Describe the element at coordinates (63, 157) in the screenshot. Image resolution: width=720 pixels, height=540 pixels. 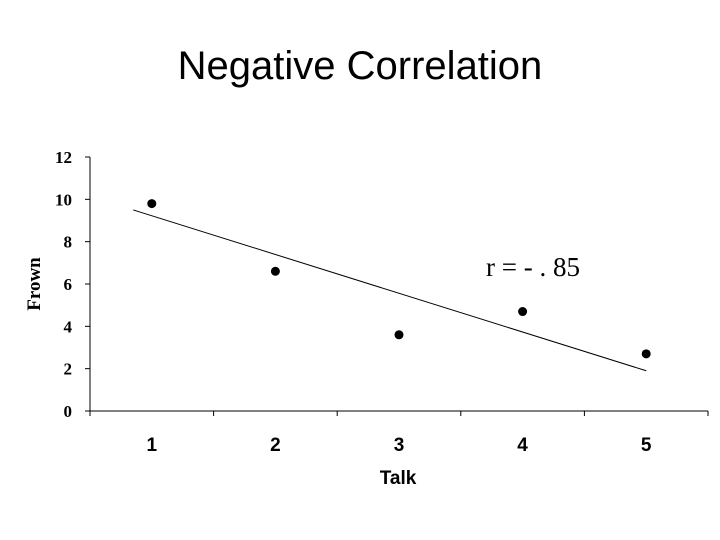
I see `y-tick-label: 12` at that location.